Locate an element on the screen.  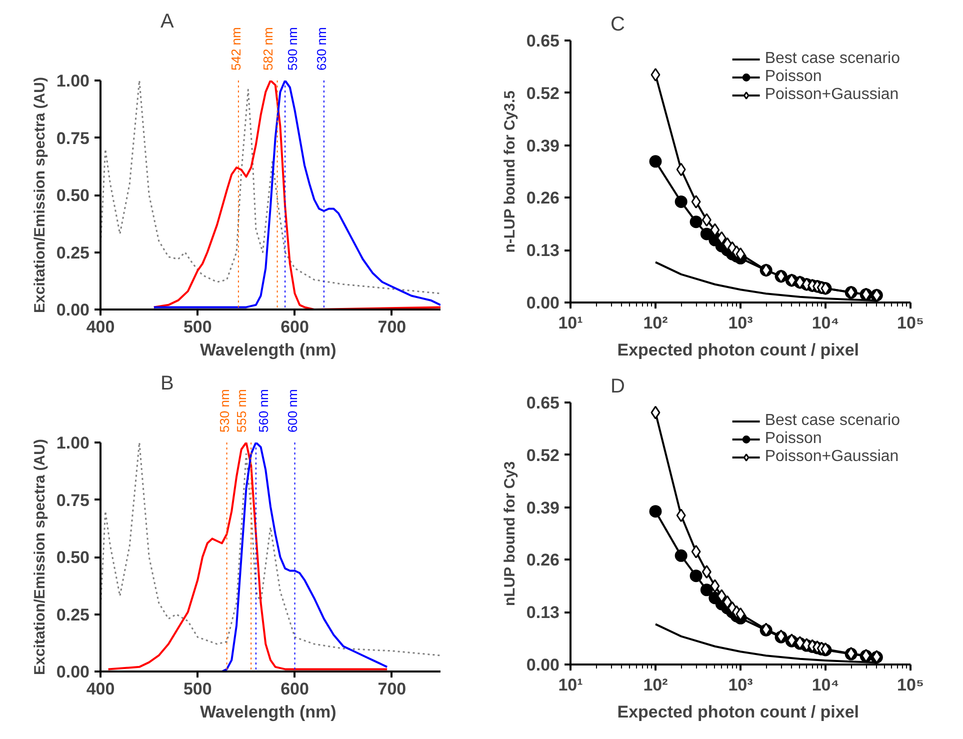
ref-line-label: 555 nm is located at coordinates (242, 410).